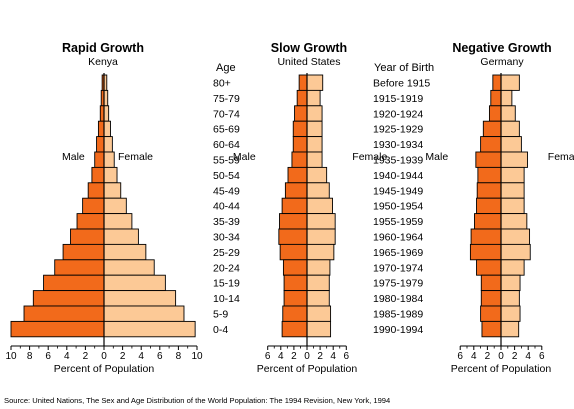  What do you see at coordinates (30, 356) in the screenshot?
I see `x-tick-label: 8` at bounding box center [30, 356].